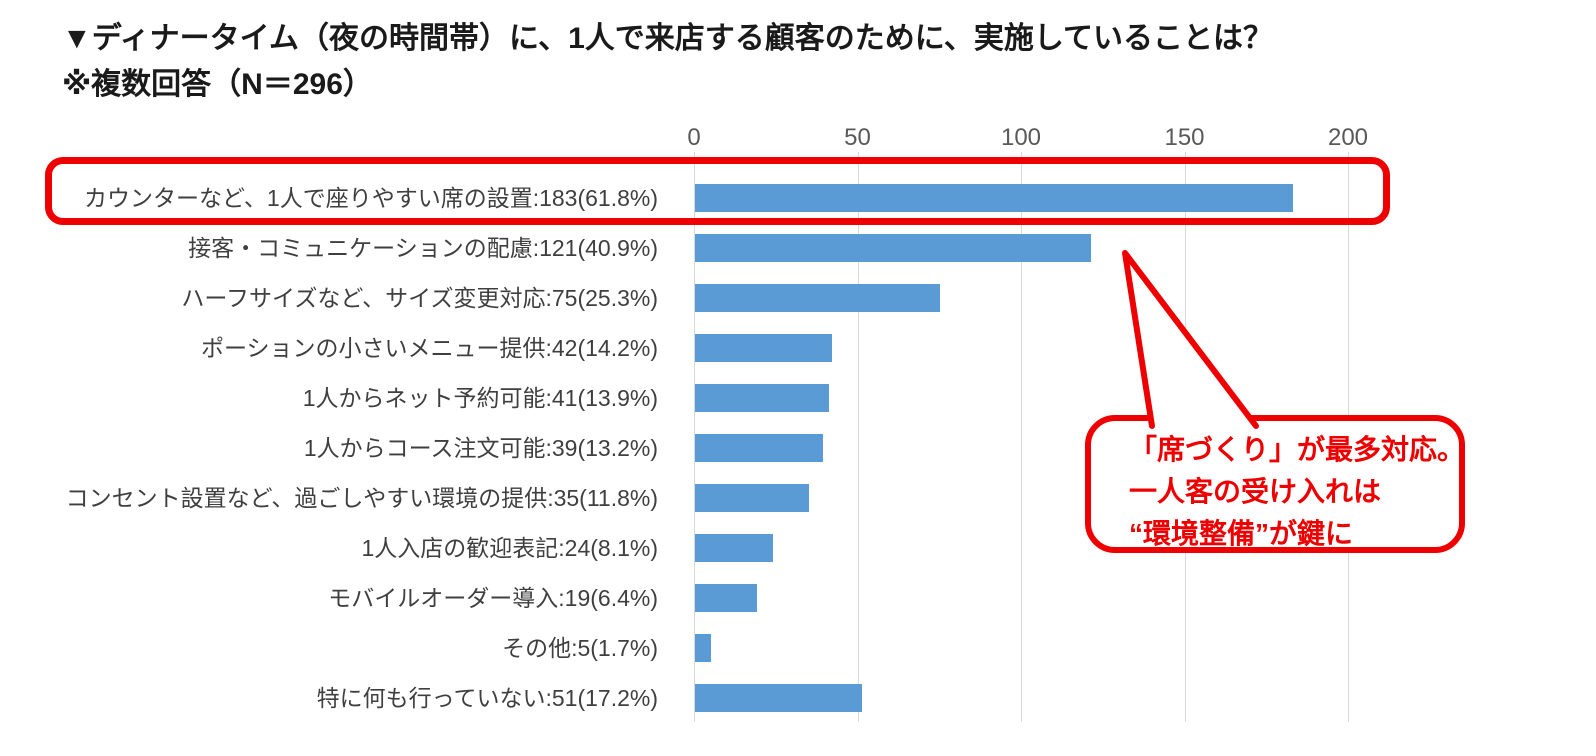 This screenshot has width=1596, height=756. I want to click on callout-text: 「席づくり」が最多対応。 一人客の受け入れは “環境整備”が鍵に, so click(1297, 492).